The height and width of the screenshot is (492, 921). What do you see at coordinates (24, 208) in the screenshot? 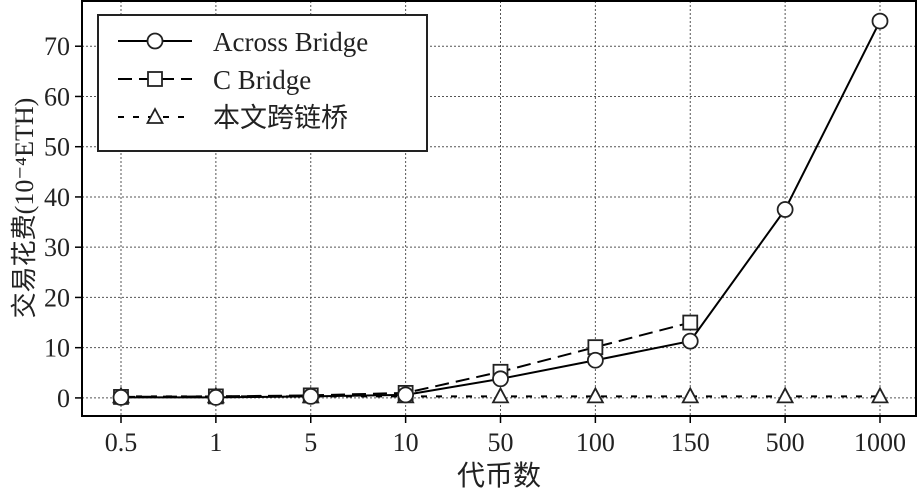
I see `y-axis-label: 交易花费(10⁻⁴ETH)` at bounding box center [24, 208].